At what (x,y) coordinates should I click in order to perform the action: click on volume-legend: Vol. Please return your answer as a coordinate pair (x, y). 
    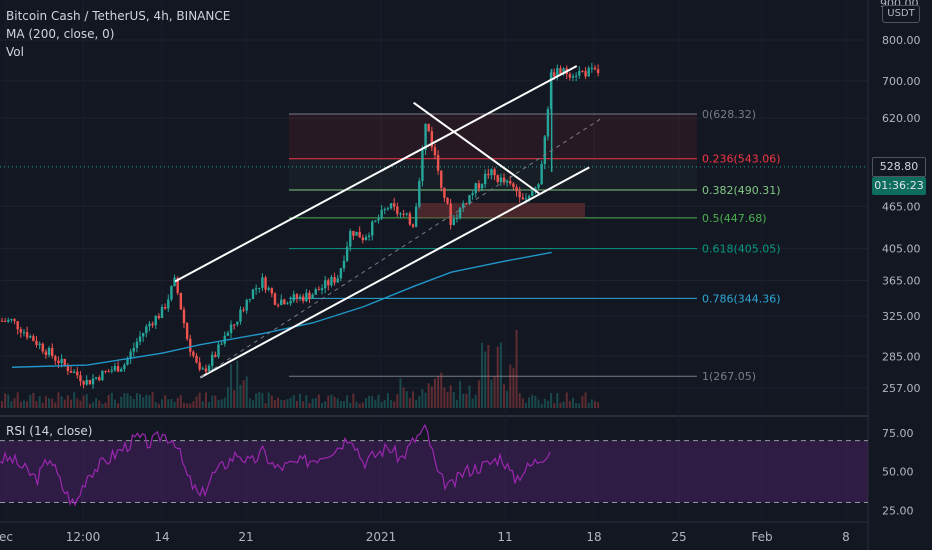
    Looking at the image, I should click on (15, 52).